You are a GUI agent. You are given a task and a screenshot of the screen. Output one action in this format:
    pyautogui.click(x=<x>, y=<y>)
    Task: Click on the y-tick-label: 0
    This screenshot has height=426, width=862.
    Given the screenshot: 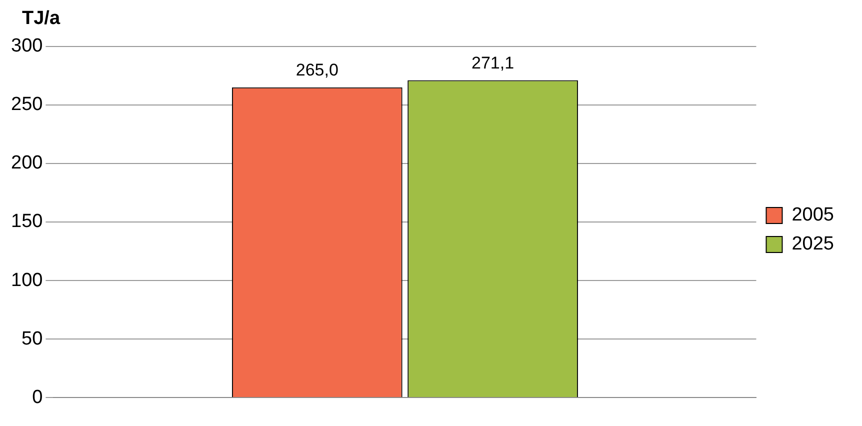 What is the action you would take?
    pyautogui.click(x=37, y=397)
    